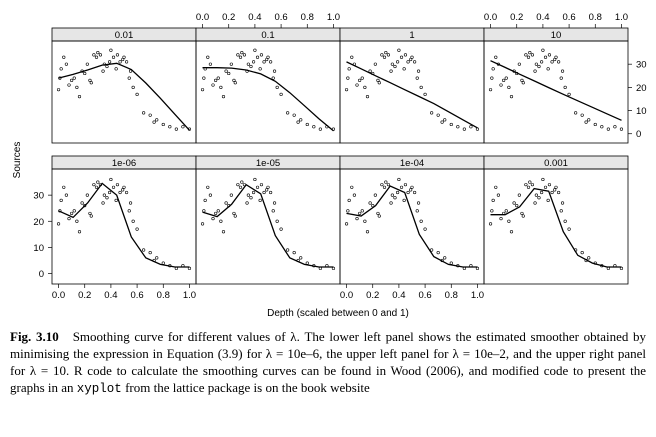 The image size is (656, 437). I want to click on x-tick-label: 0.2, so click(516, 17).